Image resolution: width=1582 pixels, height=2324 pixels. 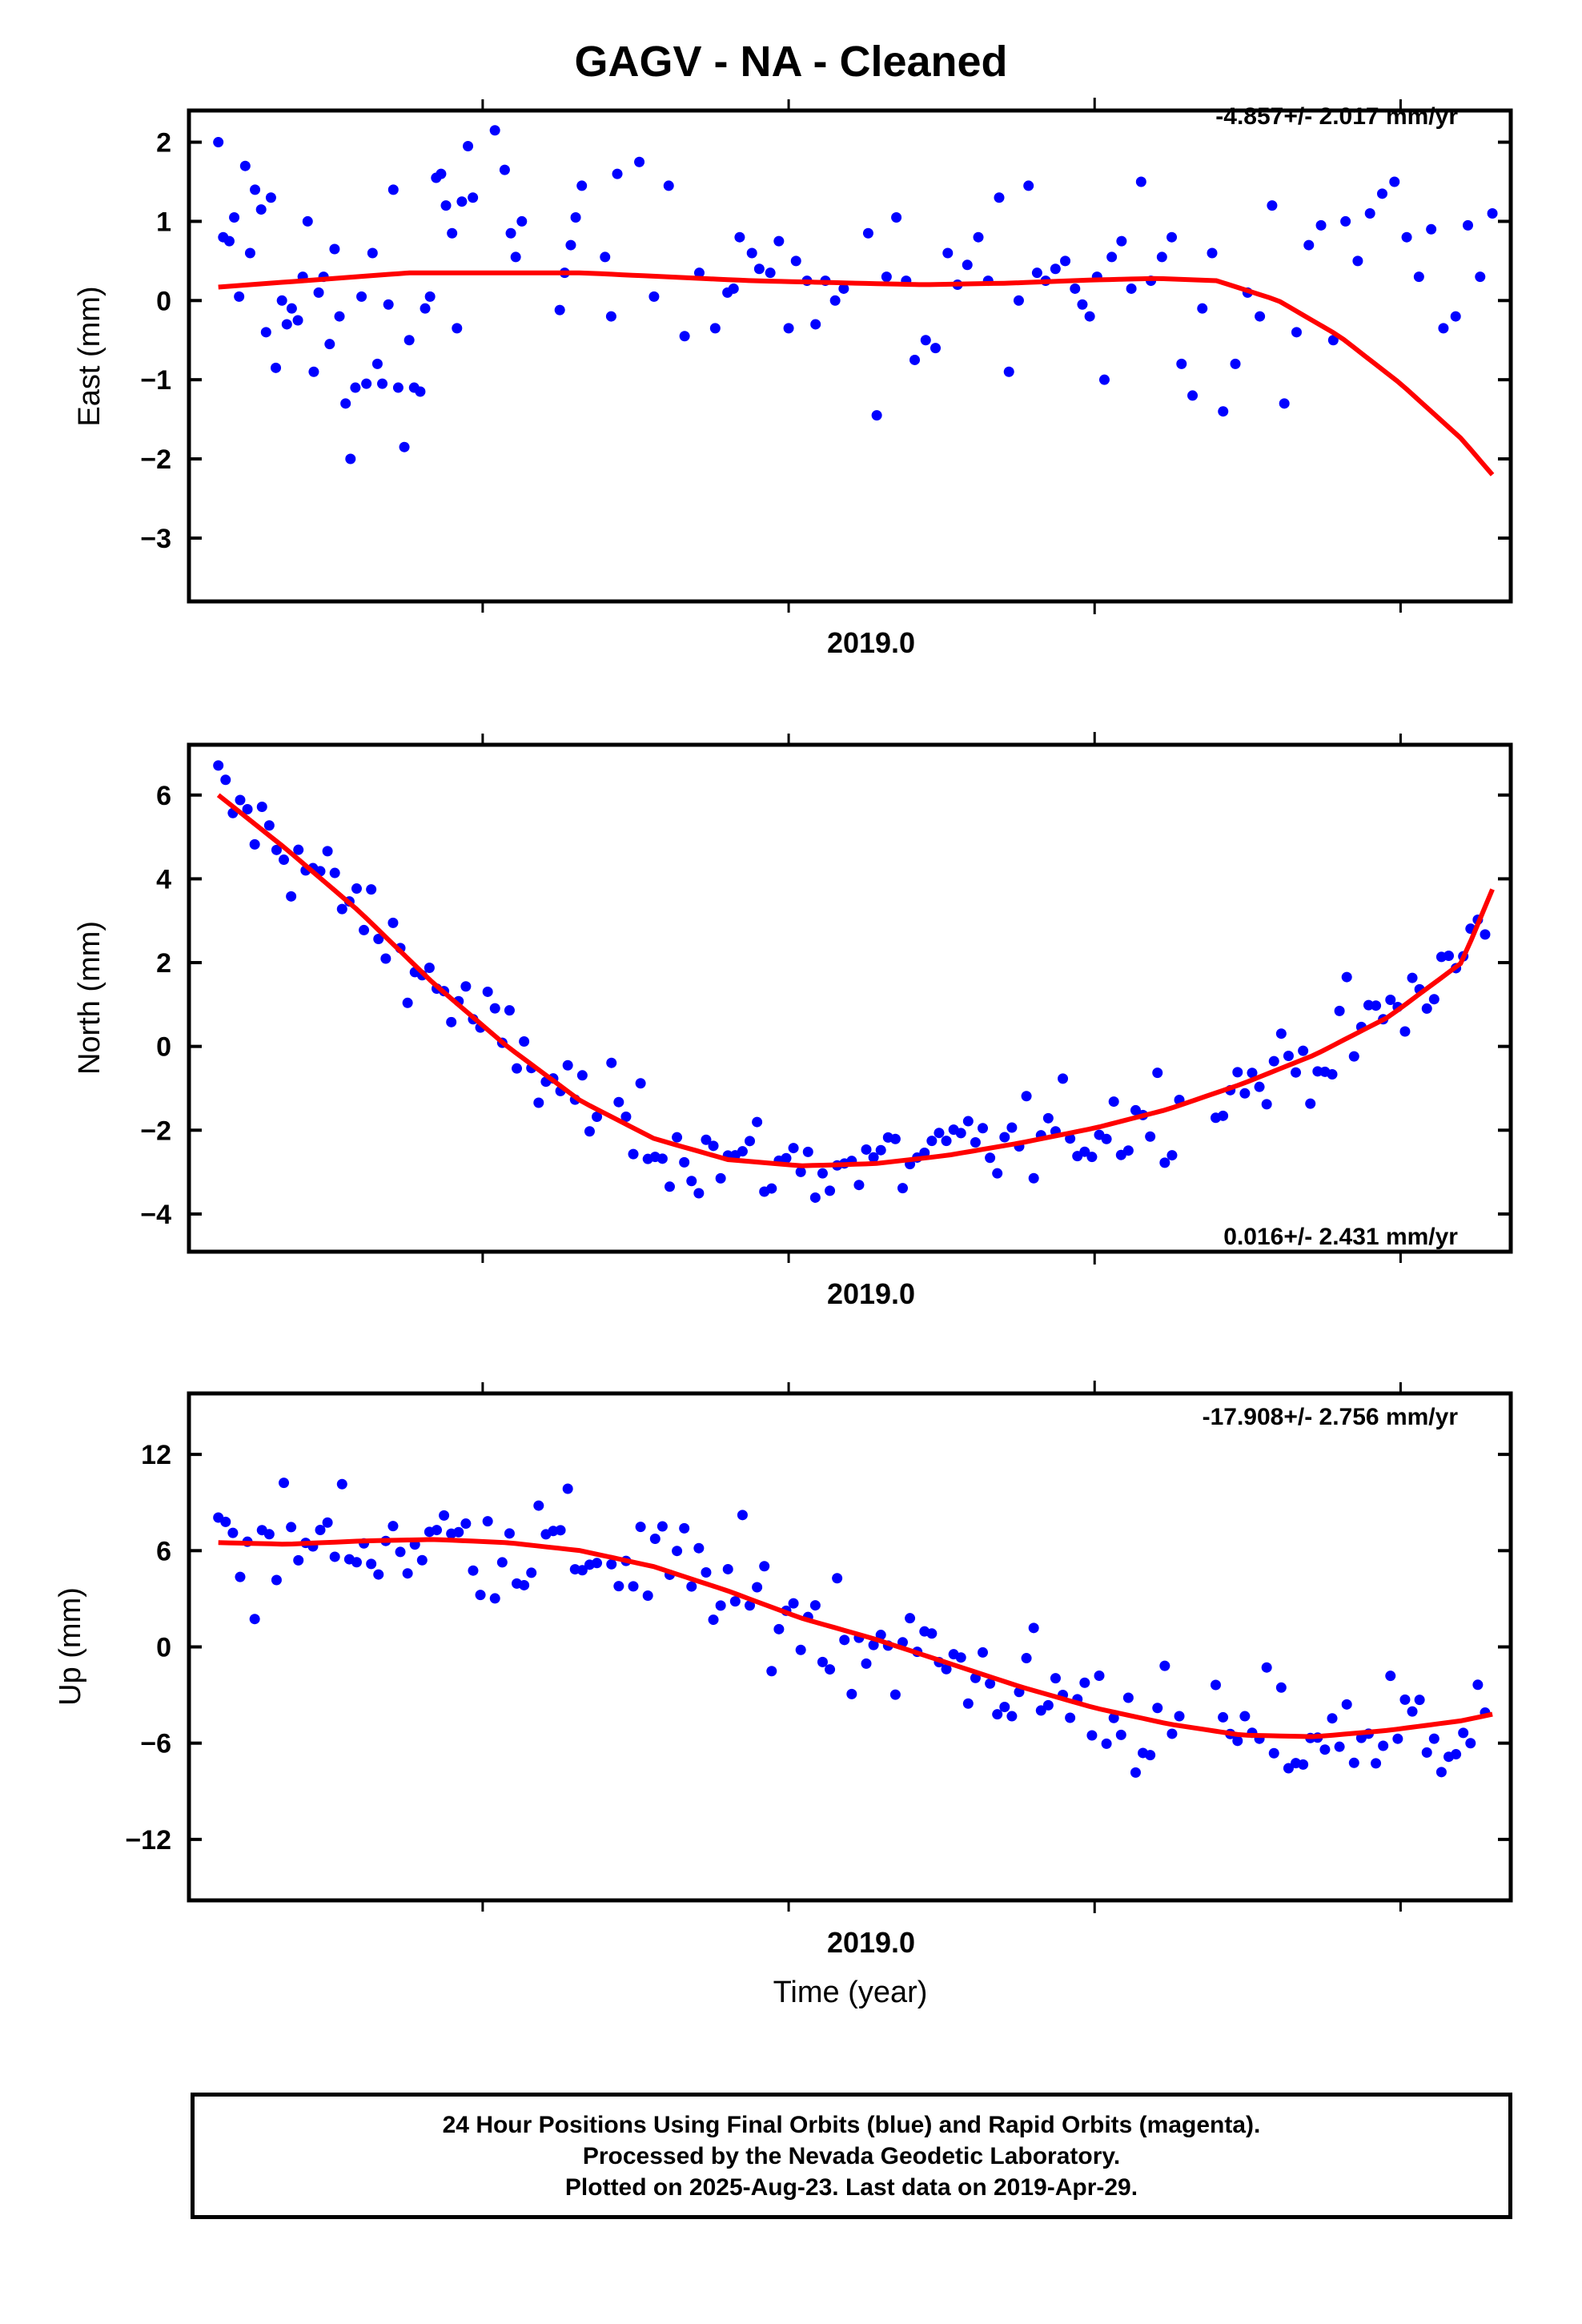 What do you see at coordinates (1340, 1237) in the screenshot?
I see `north-rate-label: 0.016+/- 2.431 mm/yr` at bounding box center [1340, 1237].